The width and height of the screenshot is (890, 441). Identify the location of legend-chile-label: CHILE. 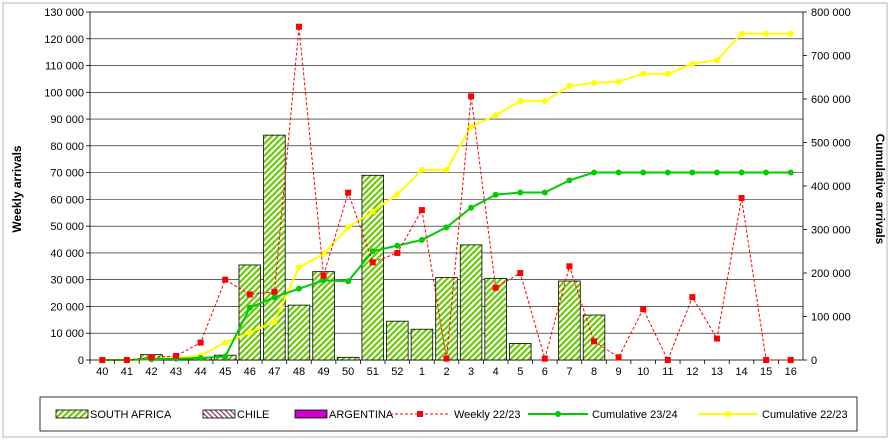
(253, 415).